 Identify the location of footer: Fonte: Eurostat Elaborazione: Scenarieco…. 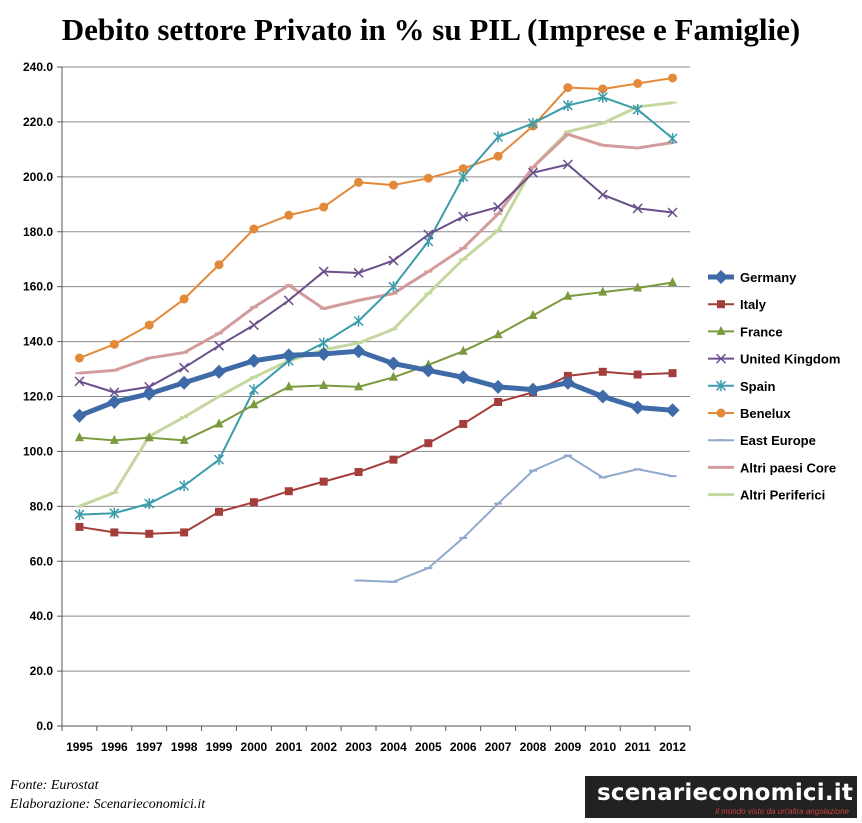
(107, 795).